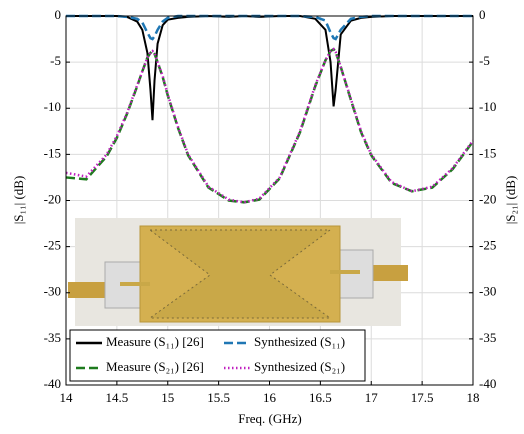 The height and width of the screenshot is (434, 524). I want to click on legend-label: Synthesized (S₁₁), so click(299, 341).